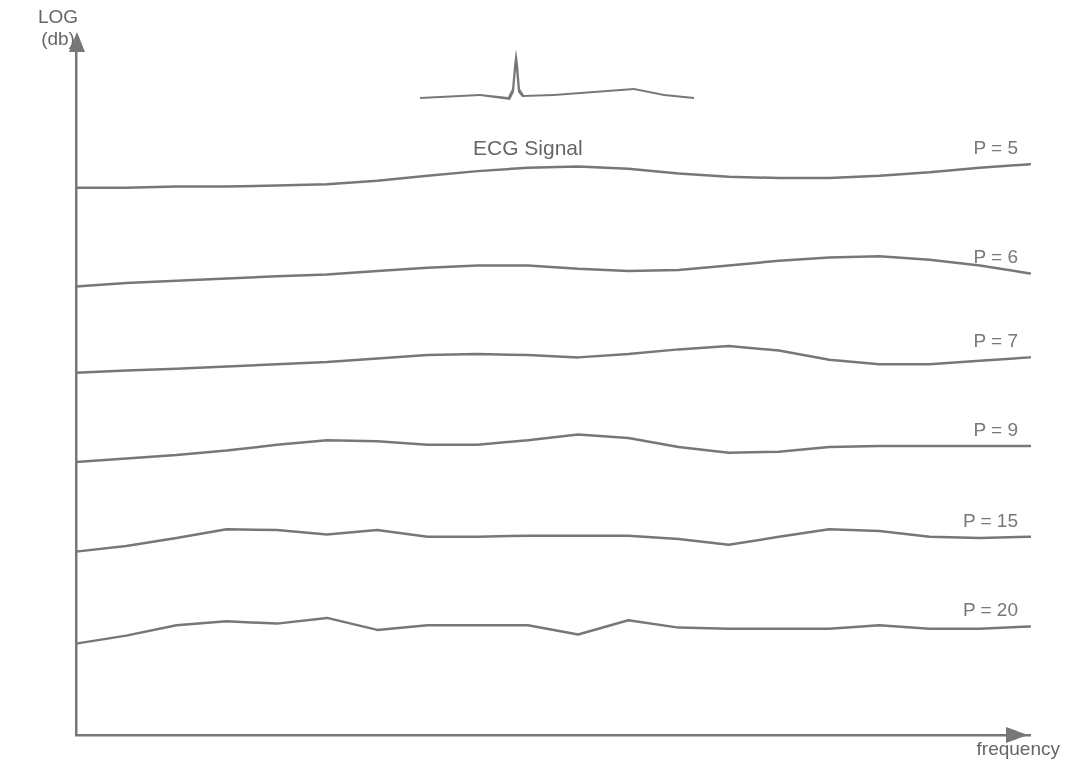  Describe the element at coordinates (995, 341) in the screenshot. I see `series-label: P = 7` at that location.